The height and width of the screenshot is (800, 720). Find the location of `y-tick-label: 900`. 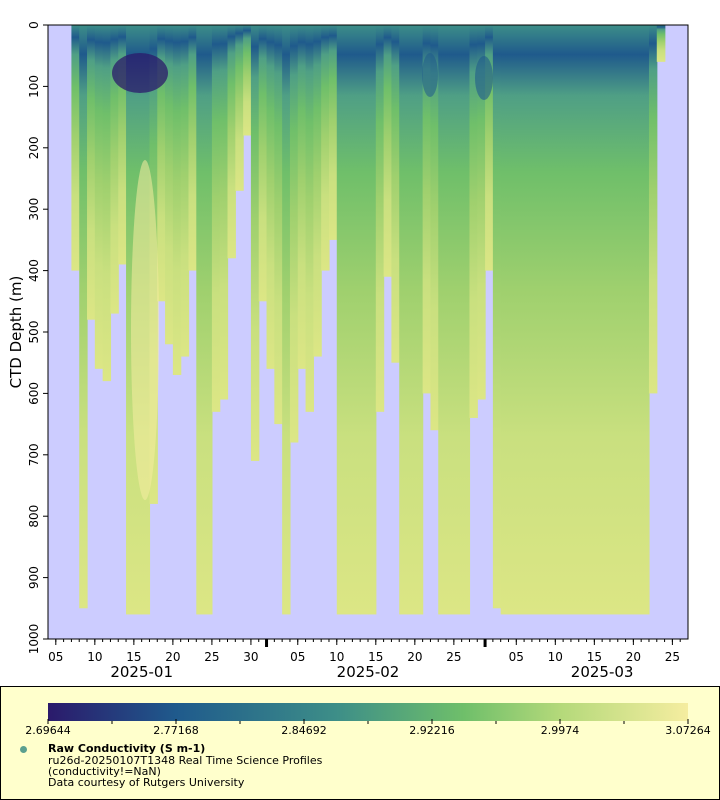

y-tick-label: 900 is located at coordinates (34, 577).